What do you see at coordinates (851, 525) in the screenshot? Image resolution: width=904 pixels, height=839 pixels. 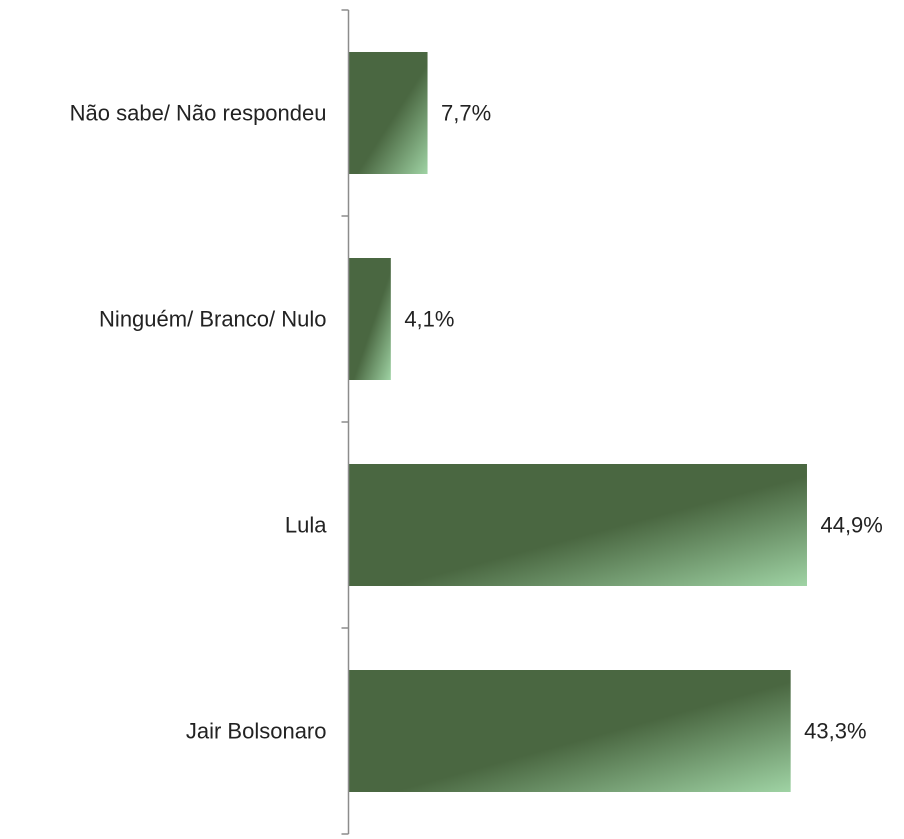 I see `bar-value-label: 44,9%` at bounding box center [851, 525].